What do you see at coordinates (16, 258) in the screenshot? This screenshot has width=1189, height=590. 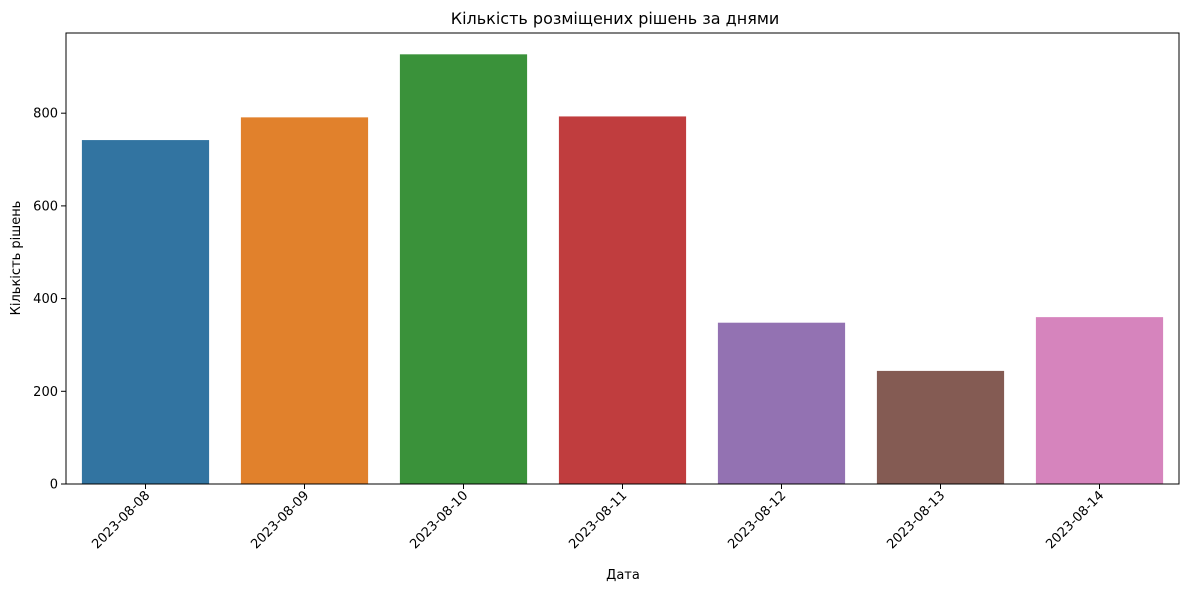 I see `y-axis-label: Кількість рішень` at bounding box center [16, 258].